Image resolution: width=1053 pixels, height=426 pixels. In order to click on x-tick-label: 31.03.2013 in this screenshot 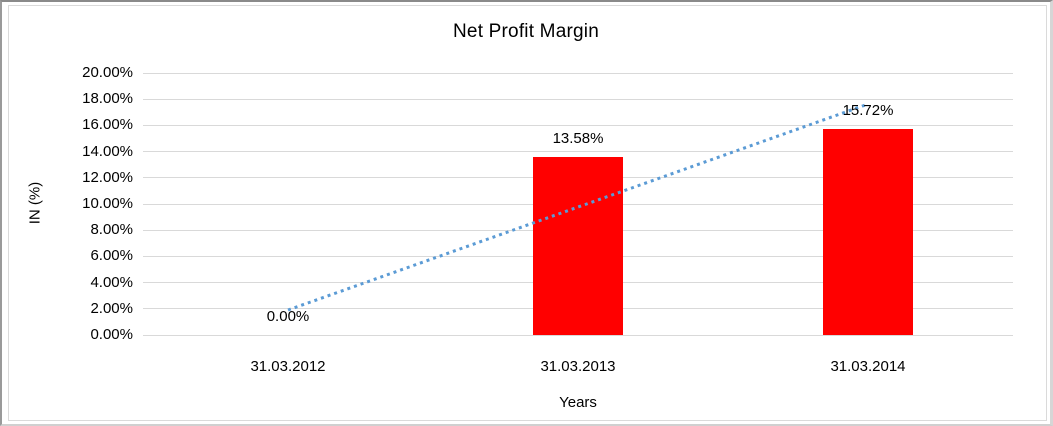, I will do `click(578, 366)`.